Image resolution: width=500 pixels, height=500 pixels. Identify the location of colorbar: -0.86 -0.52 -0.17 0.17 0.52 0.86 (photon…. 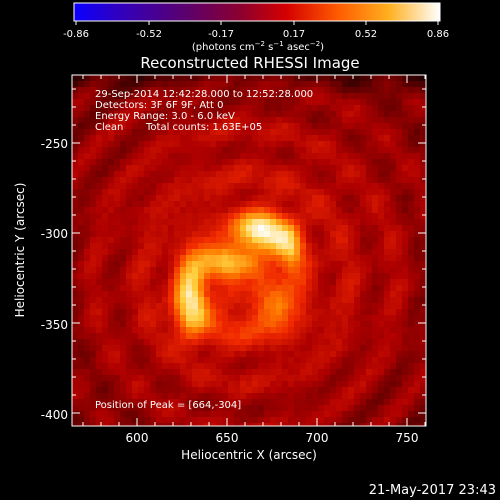
(256, 27).